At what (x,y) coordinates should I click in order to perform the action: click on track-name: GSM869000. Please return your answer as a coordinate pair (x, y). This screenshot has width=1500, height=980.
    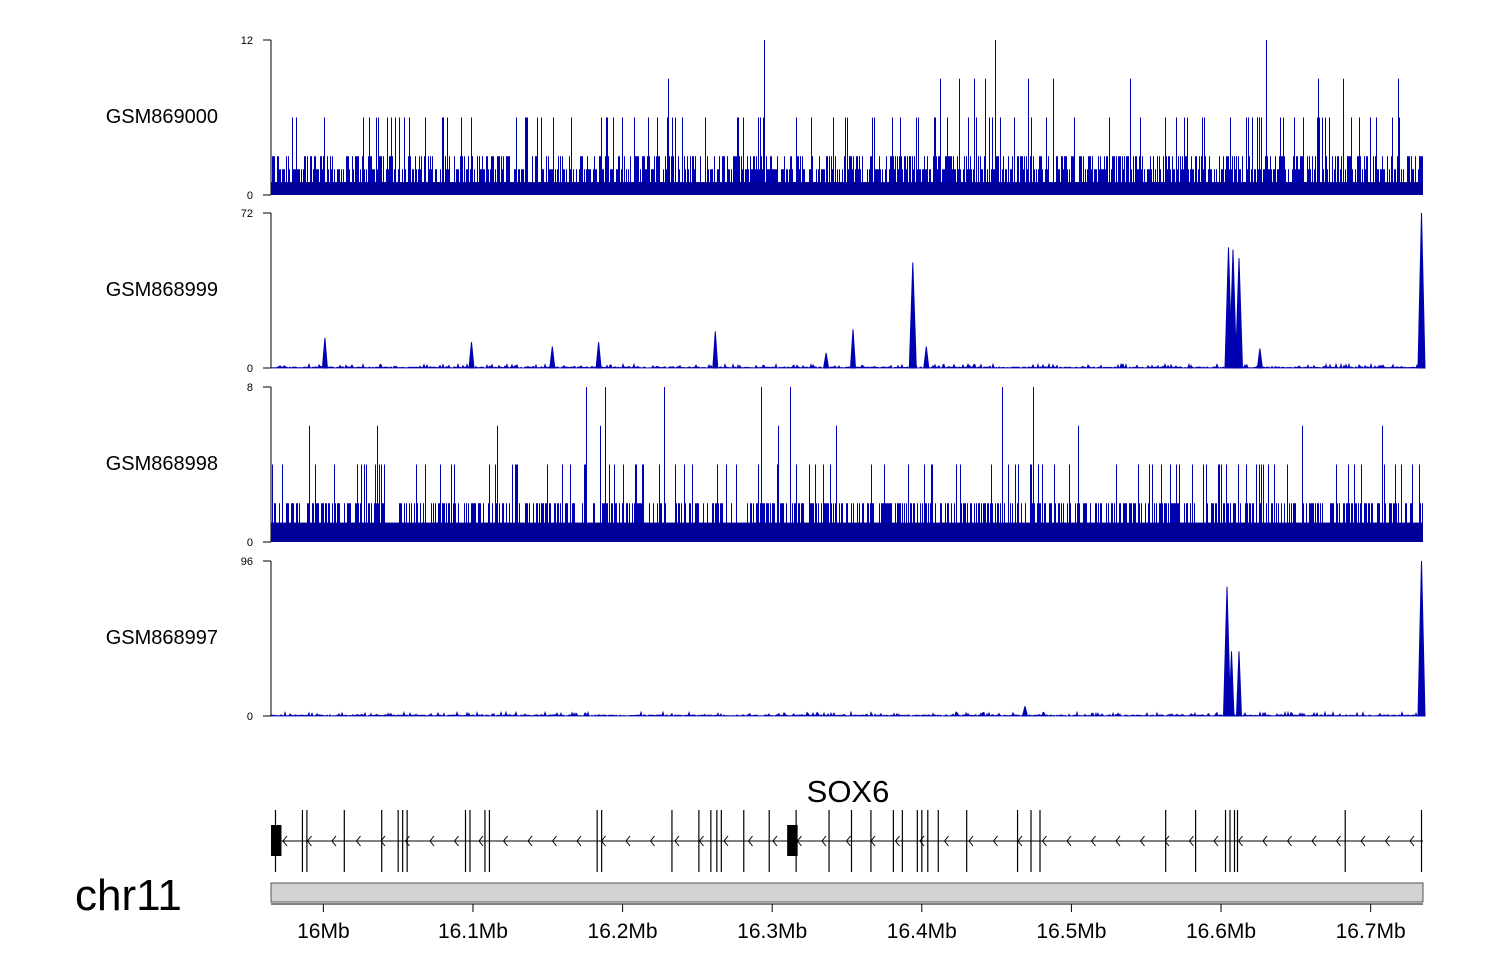
    Looking at the image, I should click on (162, 117).